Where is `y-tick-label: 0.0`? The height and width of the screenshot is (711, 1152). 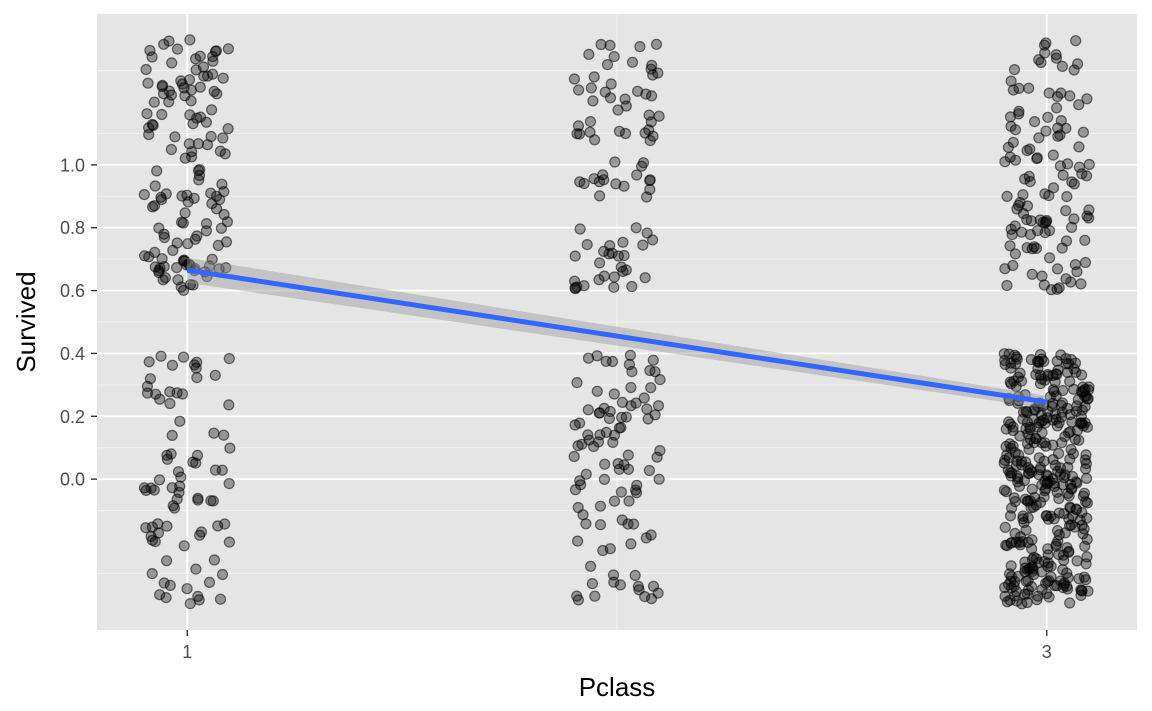
y-tick-label: 0.0 is located at coordinates (72, 480).